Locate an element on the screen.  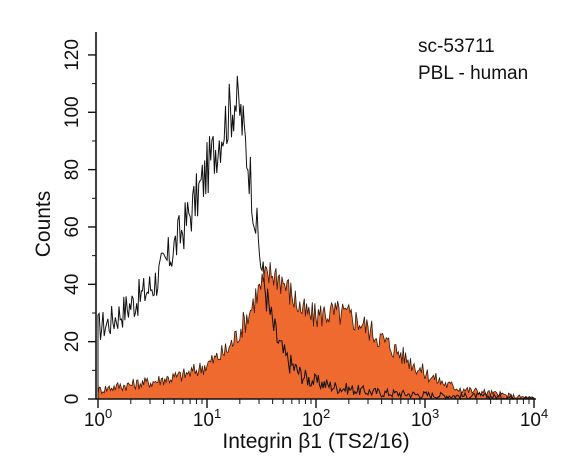
y-tick-label-0: 0 is located at coordinates (72, 399).